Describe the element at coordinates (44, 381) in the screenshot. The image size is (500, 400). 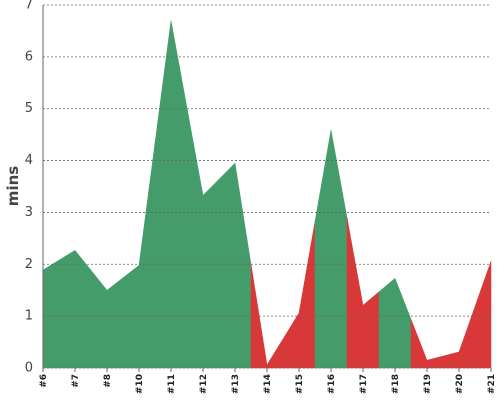
I see `x-tick-label: #6` at that location.